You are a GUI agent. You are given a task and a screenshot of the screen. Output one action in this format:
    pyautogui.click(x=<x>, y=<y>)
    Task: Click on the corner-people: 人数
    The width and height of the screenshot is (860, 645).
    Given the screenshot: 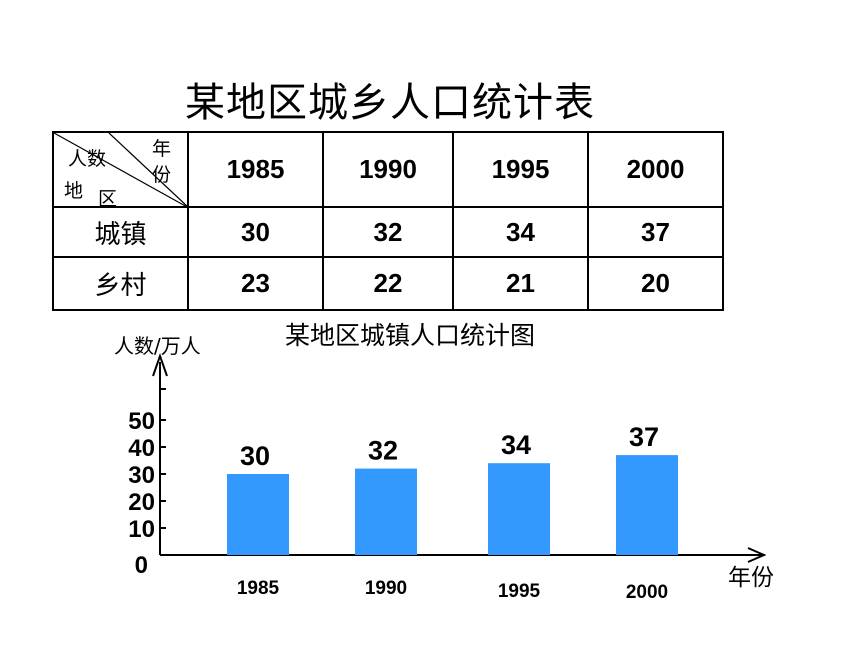 What is the action you would take?
    pyautogui.click(x=87, y=159)
    